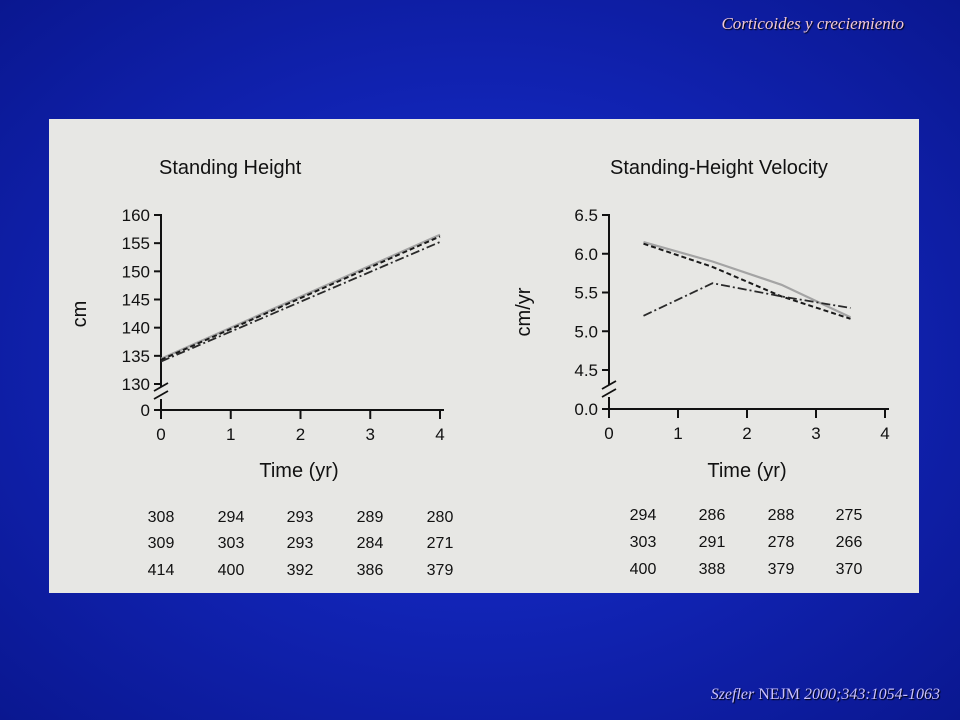 Image resolution: width=960 pixels, height=720 pixels. I want to click on p1-y-tick-label: 130, so click(136, 384).